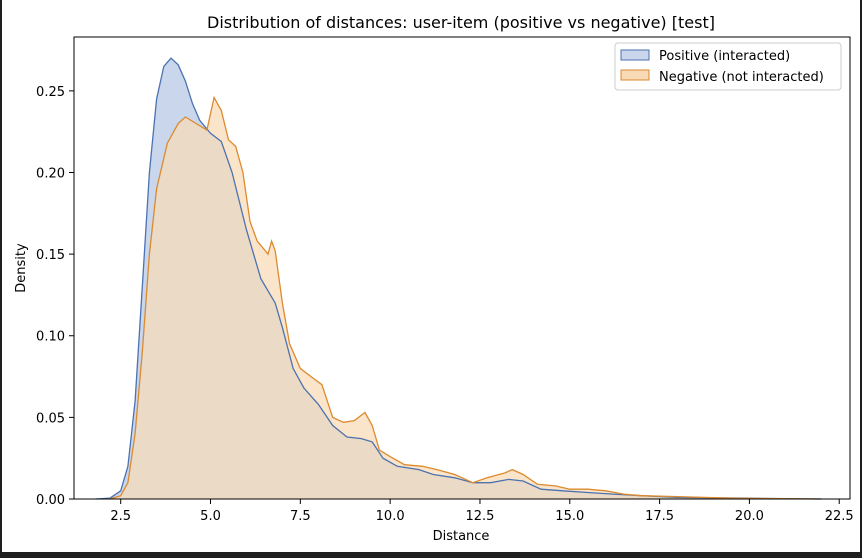  What do you see at coordinates (659, 516) in the screenshot?
I see `x-tick-label: 17.5` at bounding box center [659, 516].